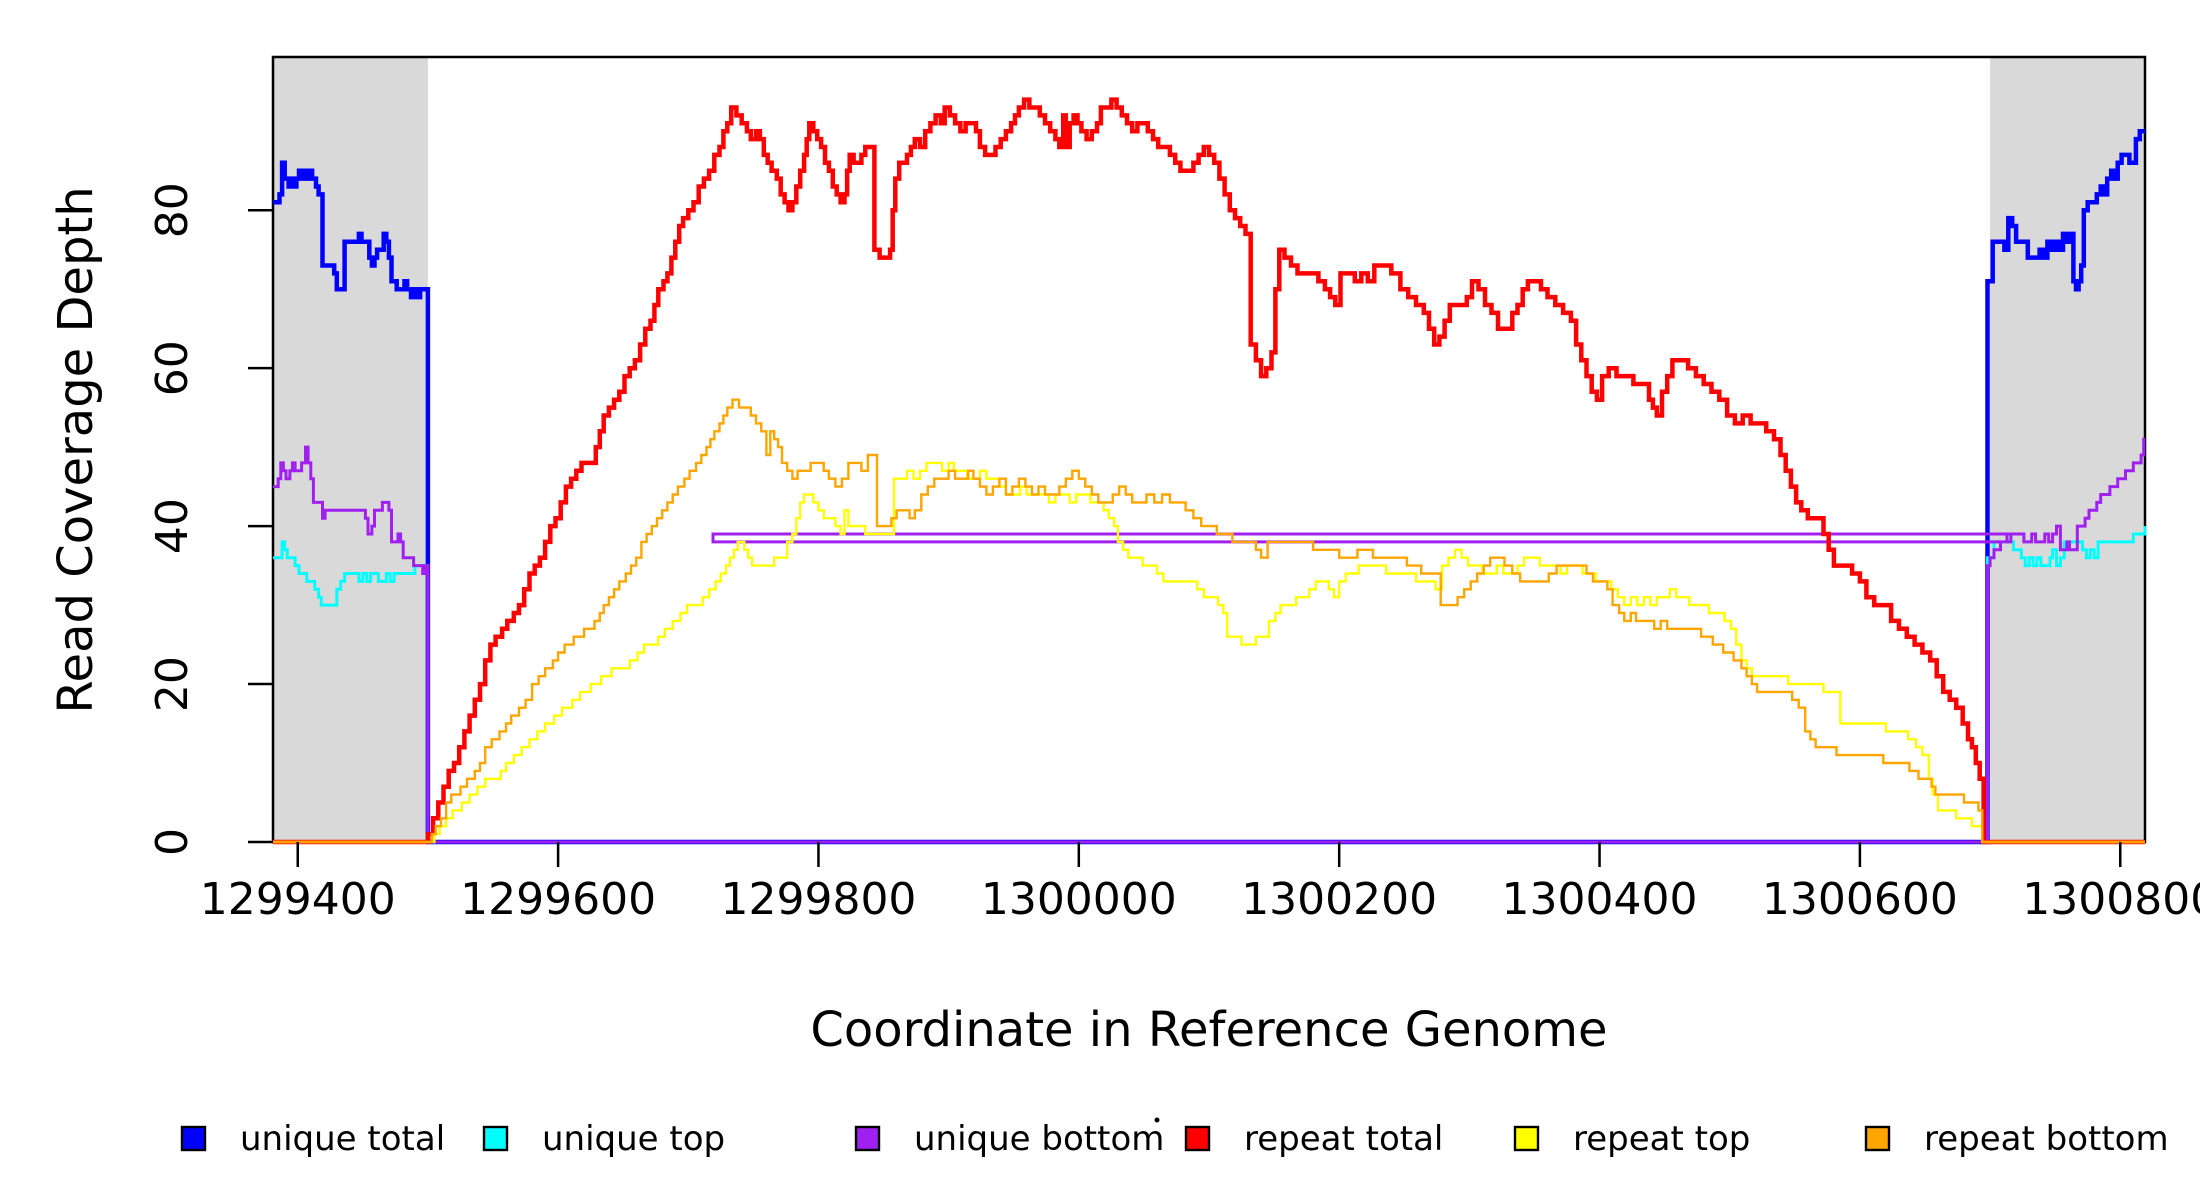 Image resolution: width=2200 pixels, height=1200 pixels. What do you see at coordinates (342, 1139) in the screenshot?
I see `legend-label: unique total` at bounding box center [342, 1139].